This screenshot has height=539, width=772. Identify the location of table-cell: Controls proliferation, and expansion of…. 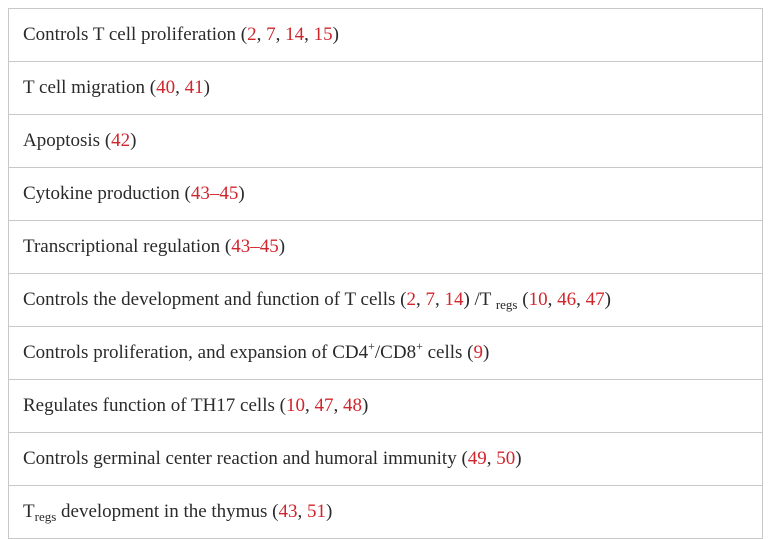
(385, 353).